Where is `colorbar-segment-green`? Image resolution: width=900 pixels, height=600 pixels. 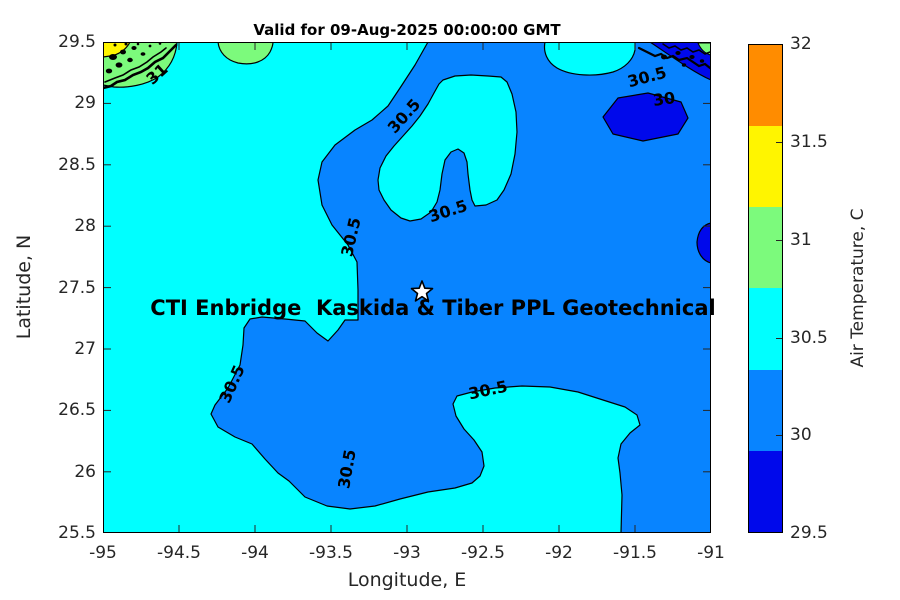 colorbar-segment-green is located at coordinates (765, 248).